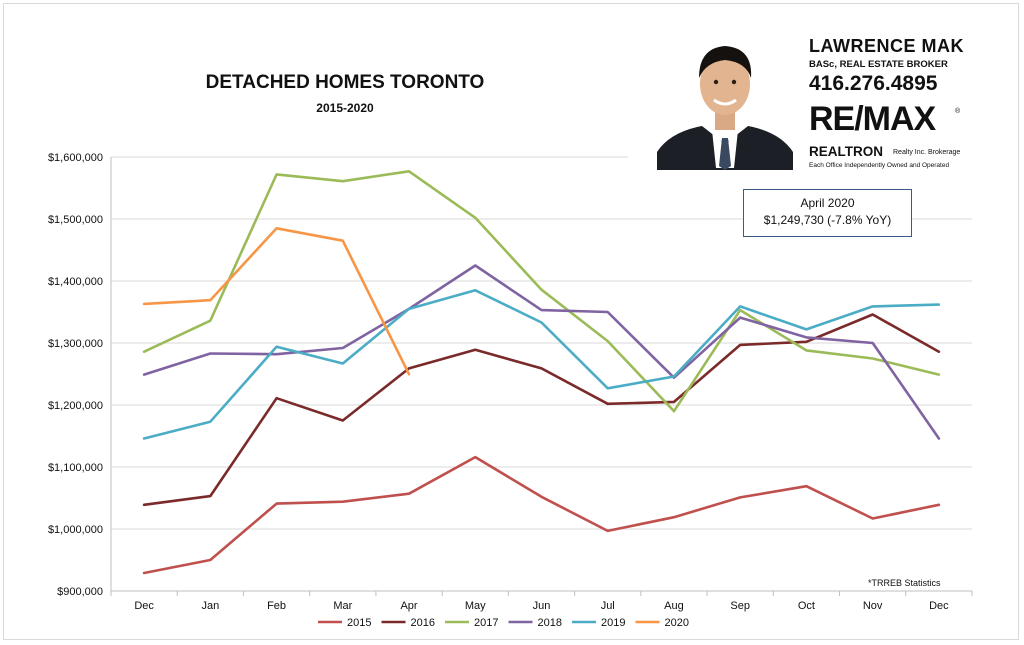  I want to click on legend-label: 2019, so click(613, 623).